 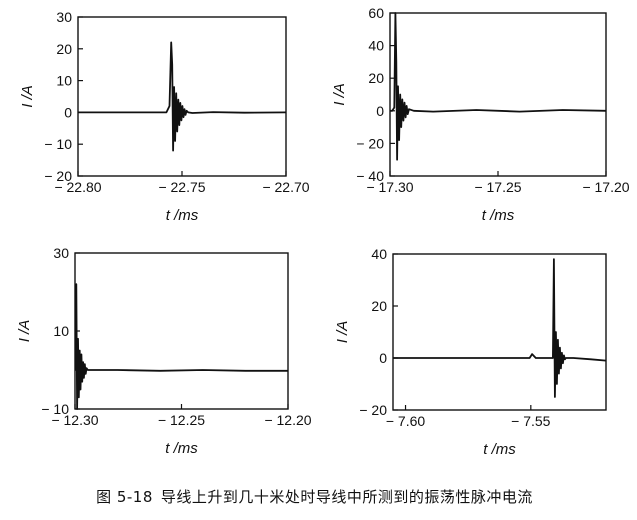 What do you see at coordinates (370, 176) in the screenshot?
I see `y-tick-label: − 40` at bounding box center [370, 176].